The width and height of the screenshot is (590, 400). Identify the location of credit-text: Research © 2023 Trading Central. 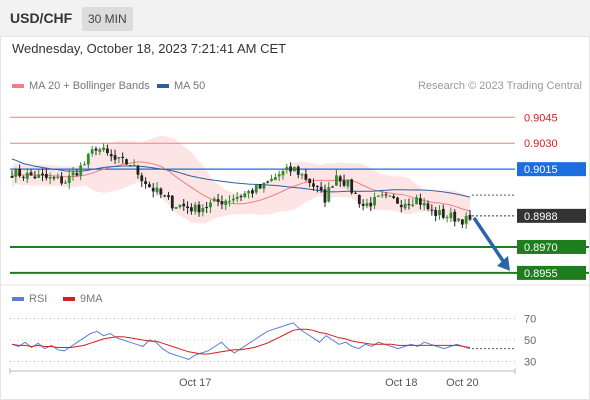
(499, 86).